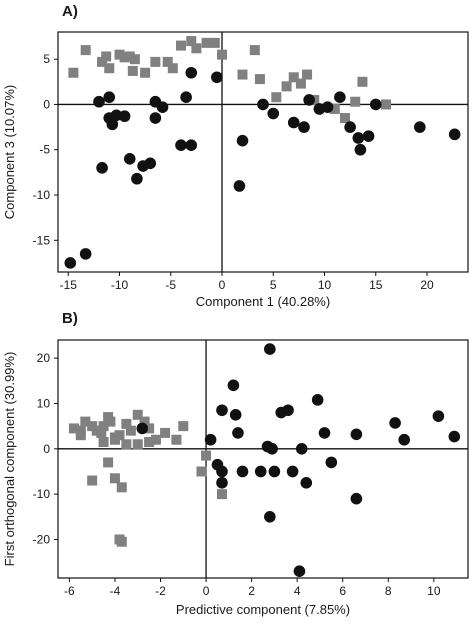  I want to click on panel-b-x-tick-label: 2, so click(251, 591).